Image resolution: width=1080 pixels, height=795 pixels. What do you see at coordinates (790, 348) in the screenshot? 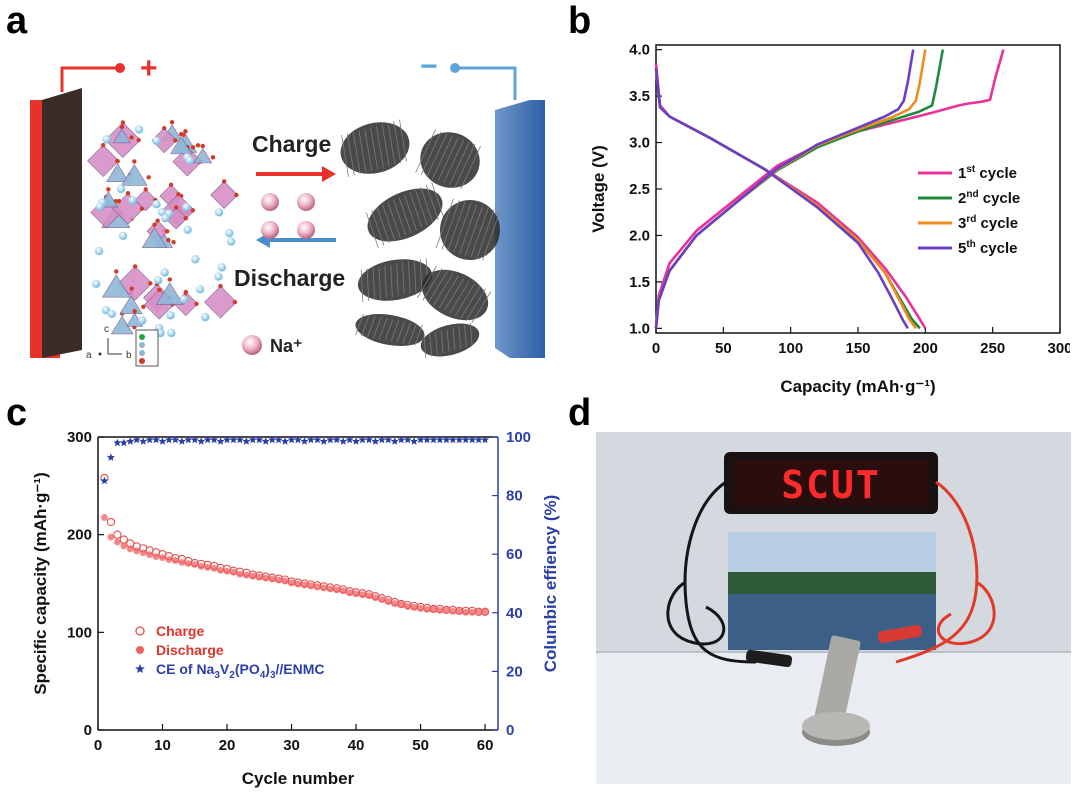
I see `chart-b-x-tick-label: 100` at bounding box center [790, 348].